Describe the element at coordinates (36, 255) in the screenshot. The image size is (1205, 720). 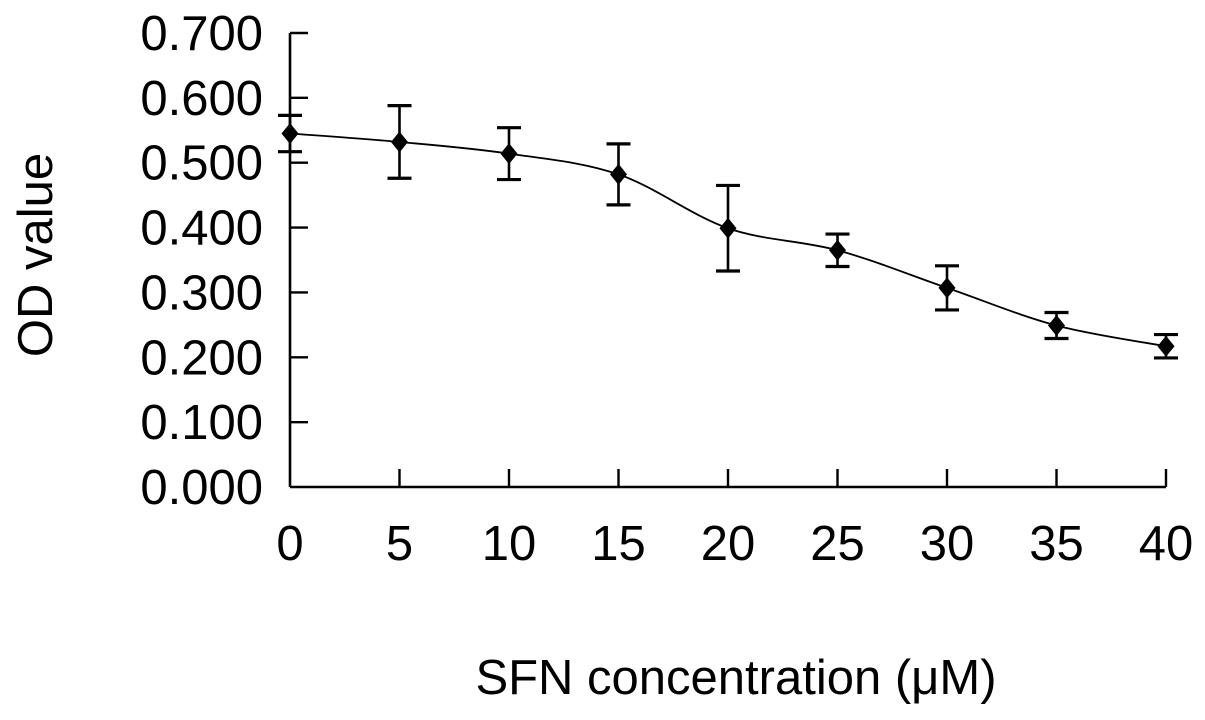
I see `y-axis-title: OD value` at that location.